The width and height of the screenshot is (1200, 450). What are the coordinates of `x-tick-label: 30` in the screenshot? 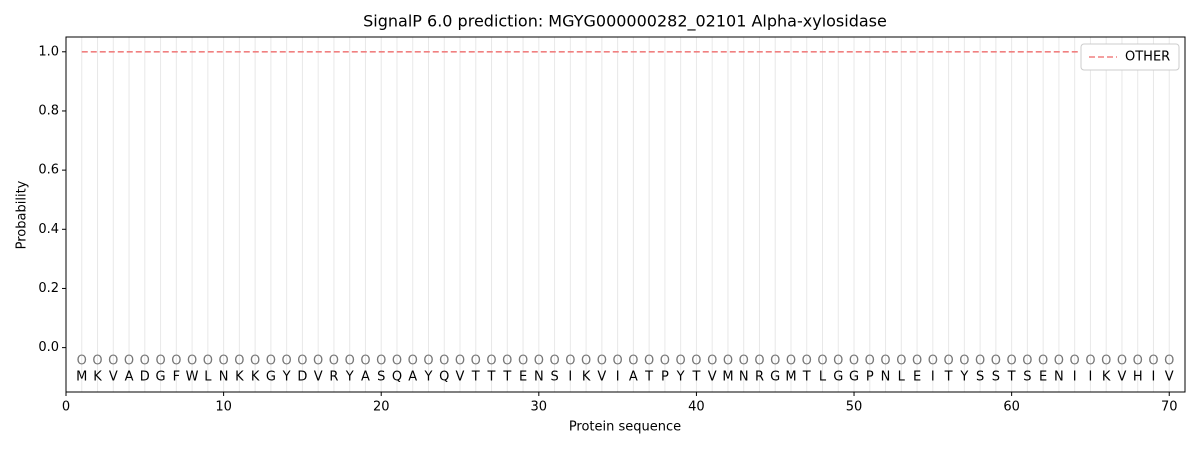 It's located at (539, 407).